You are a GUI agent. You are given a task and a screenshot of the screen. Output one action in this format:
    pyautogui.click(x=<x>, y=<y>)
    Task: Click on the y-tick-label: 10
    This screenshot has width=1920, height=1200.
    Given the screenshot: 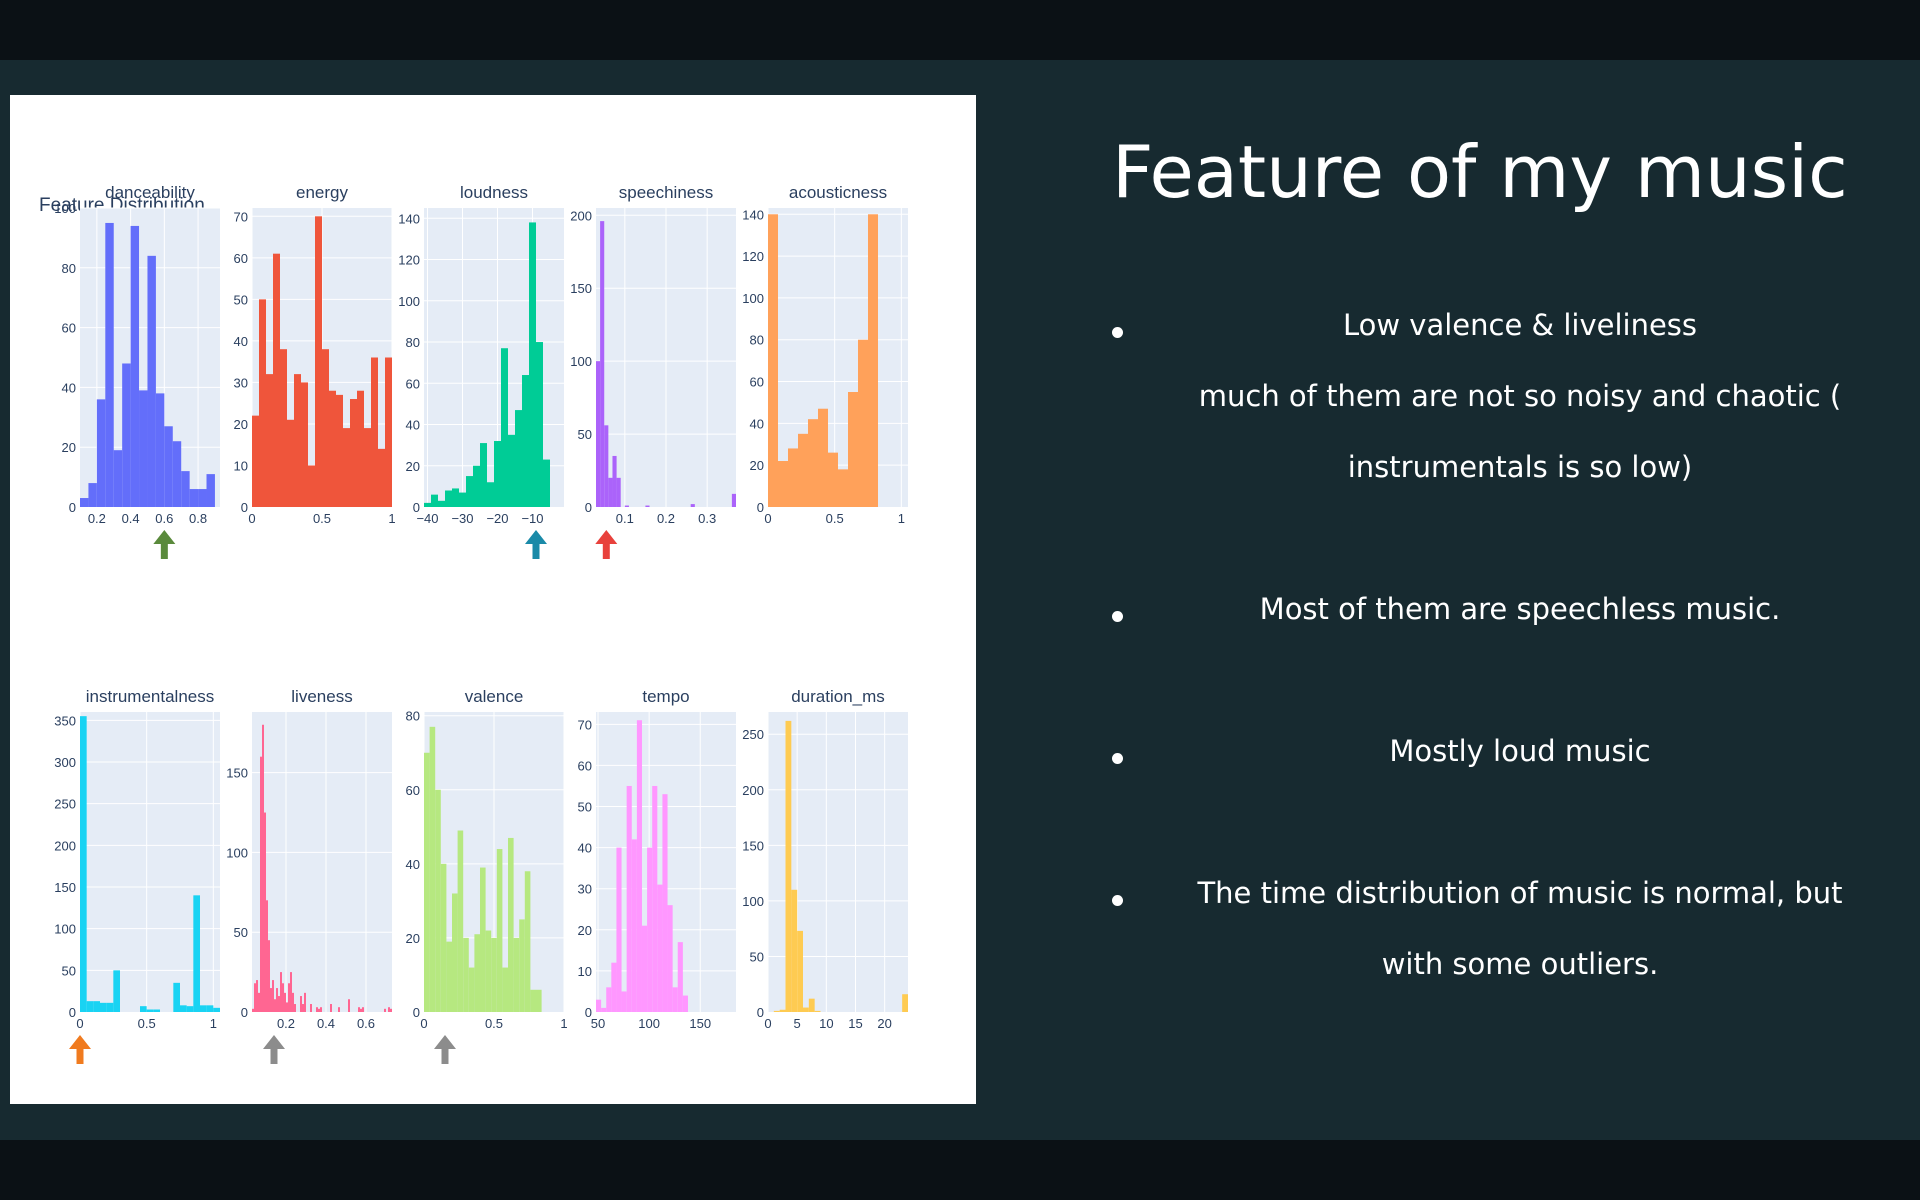 What is the action you would take?
    pyautogui.click(x=585, y=971)
    